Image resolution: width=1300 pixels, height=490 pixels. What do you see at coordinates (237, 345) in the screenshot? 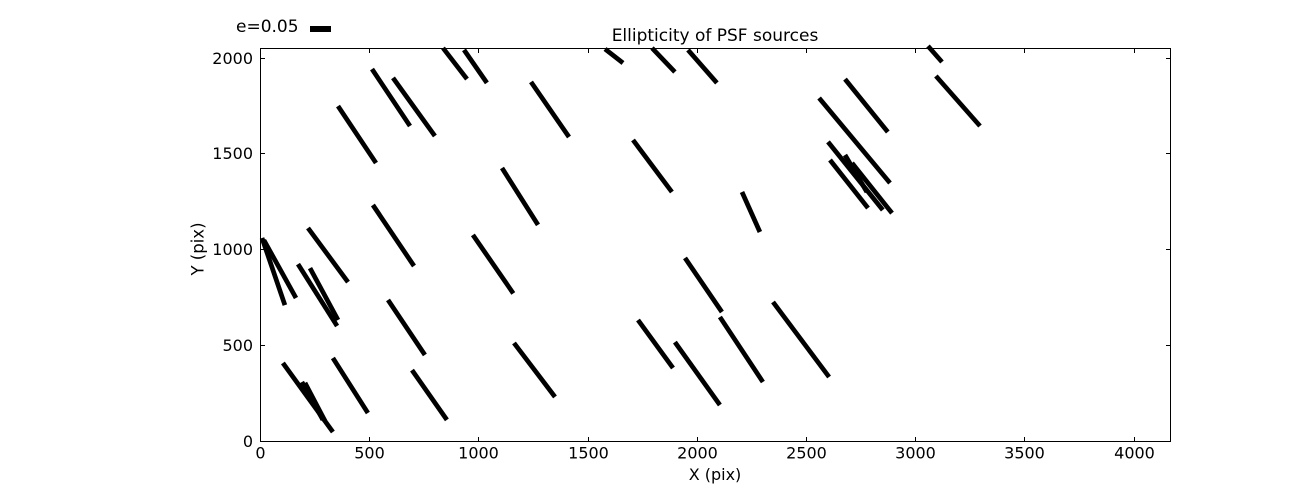
I see `y-tick-label: 500` at bounding box center [237, 345].